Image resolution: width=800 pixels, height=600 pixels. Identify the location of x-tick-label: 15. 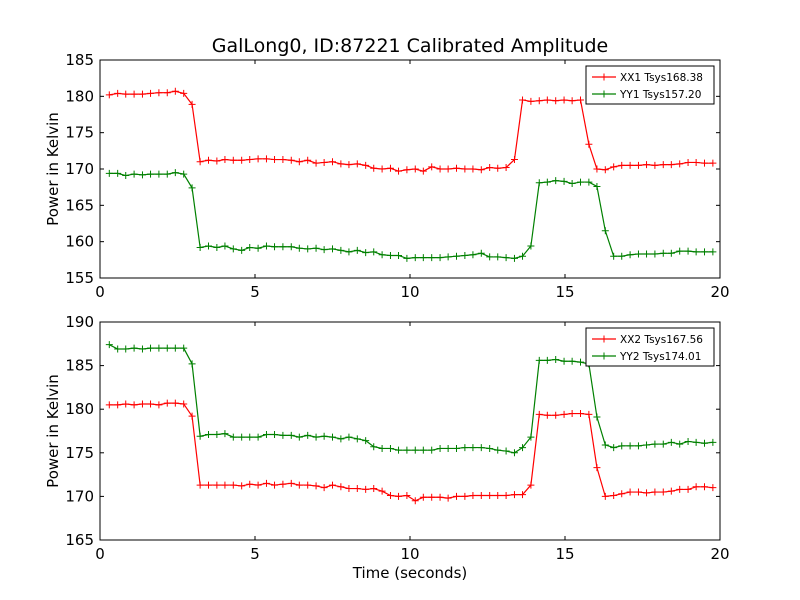
(564, 292).